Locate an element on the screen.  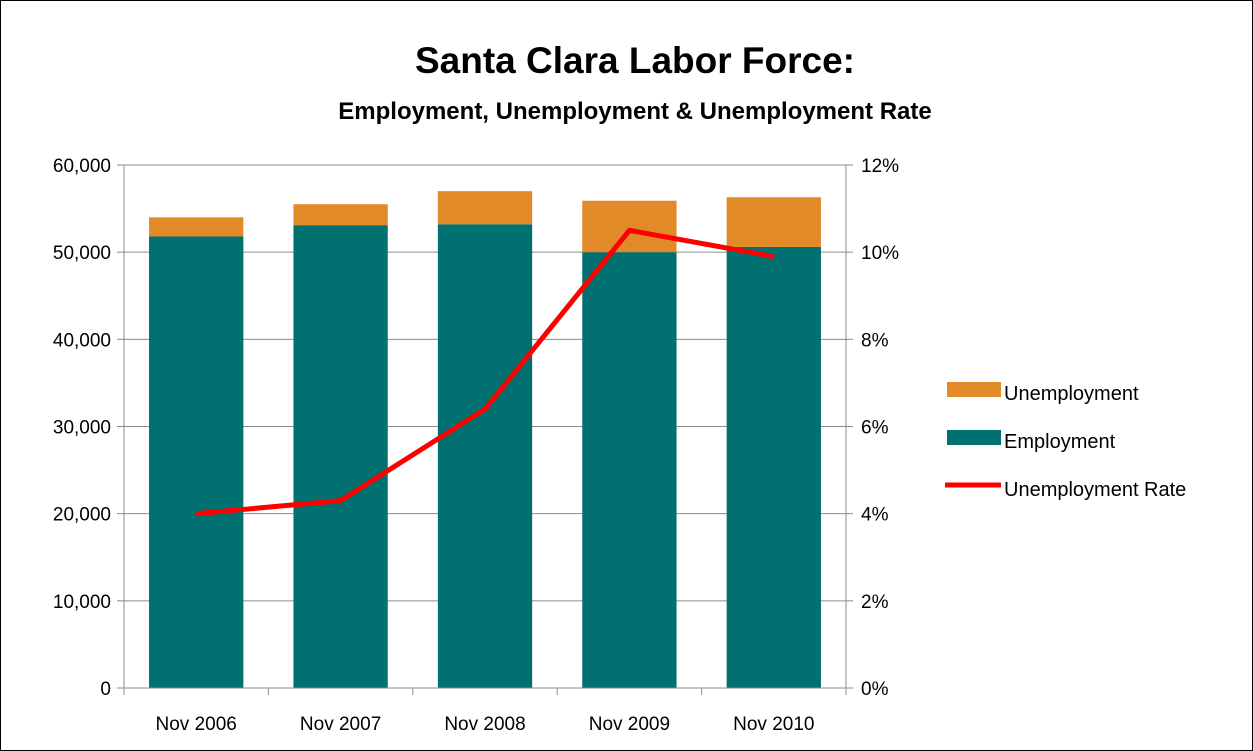
y-right-tick-label: 0% is located at coordinates (875, 689).